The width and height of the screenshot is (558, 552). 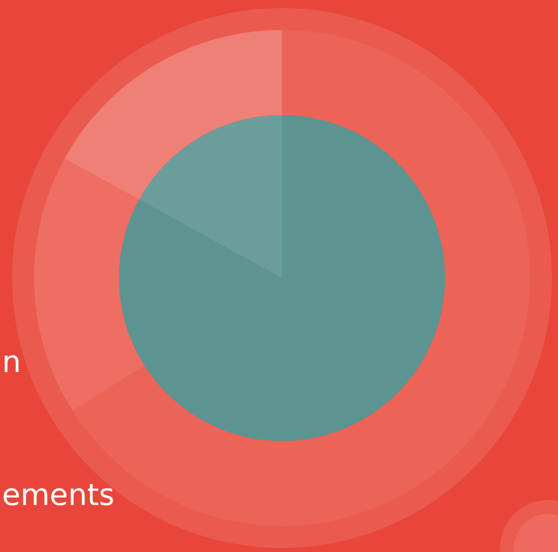 I want to click on pie-slice, so click(x=210, y=196).